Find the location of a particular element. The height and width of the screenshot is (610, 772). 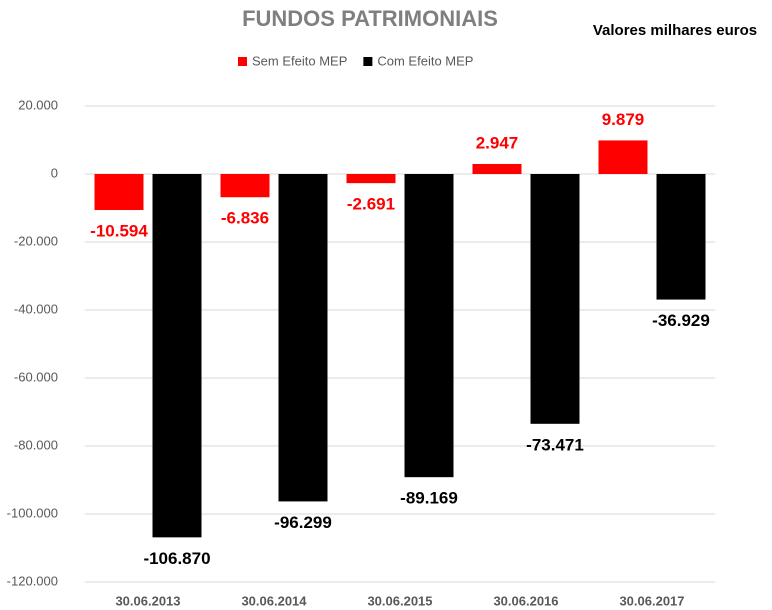

x-tick-label: 30.06.2015 is located at coordinates (399, 600).